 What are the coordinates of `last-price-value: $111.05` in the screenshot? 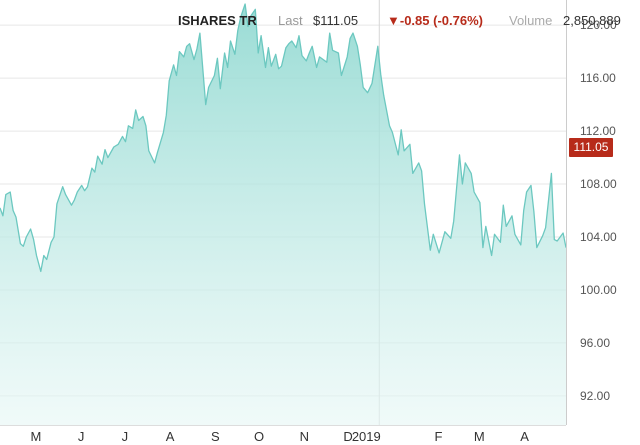 It's located at (336, 20).